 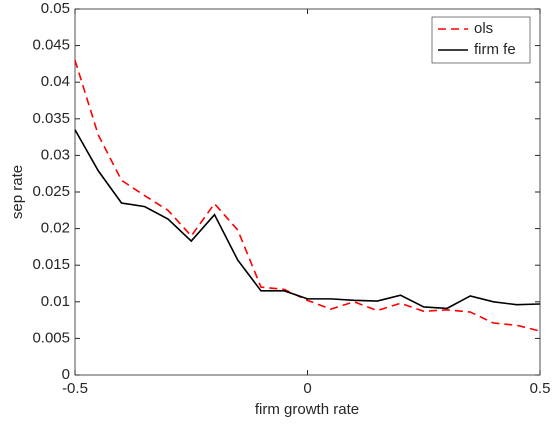 What do you see at coordinates (51, 45) in the screenshot?
I see `y-tick-label: 0.045` at bounding box center [51, 45].